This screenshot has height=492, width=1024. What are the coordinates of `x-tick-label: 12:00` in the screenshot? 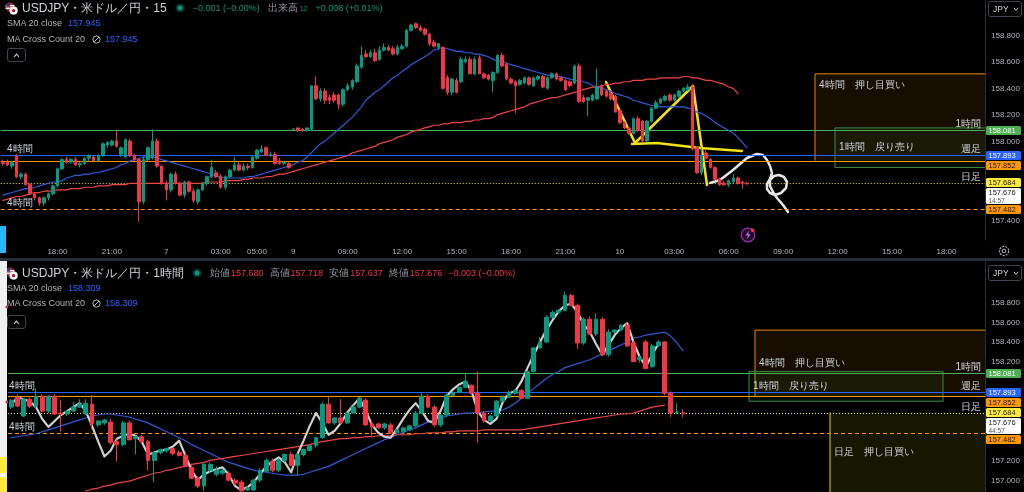 It's located at (402, 251).